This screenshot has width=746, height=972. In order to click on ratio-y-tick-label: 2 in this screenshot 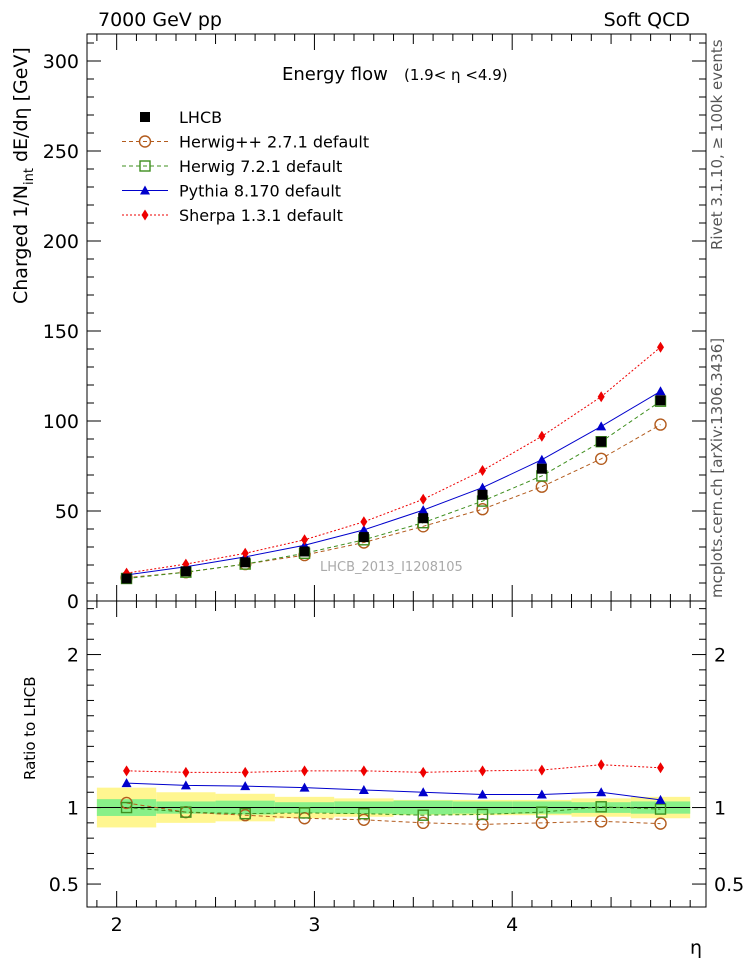, I will do `click(73, 656)`.